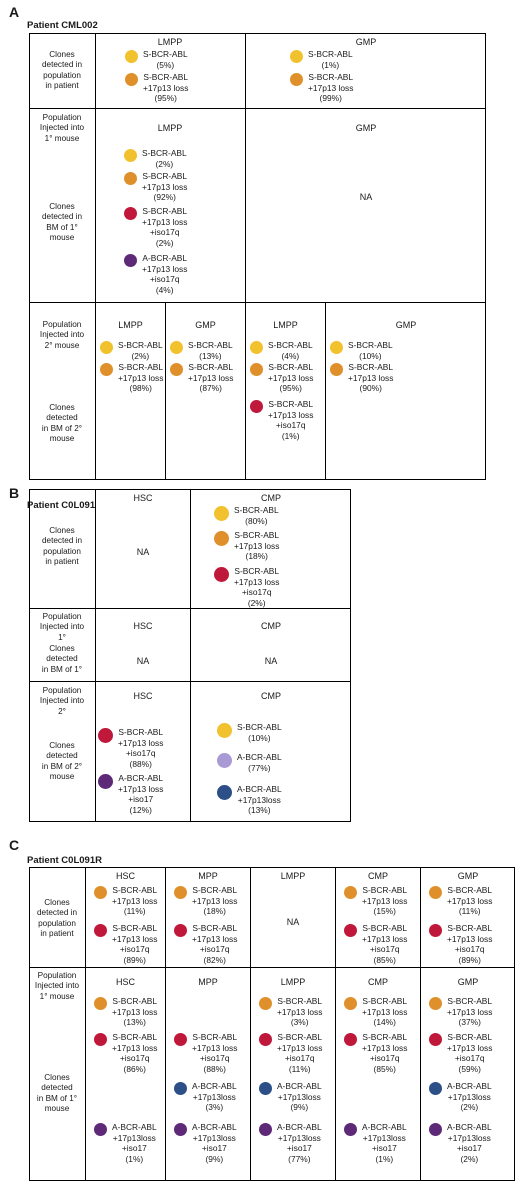 The width and height of the screenshot is (520, 1189). I want to click on clone-label: S-BCR-ABL +17p13 loss +iso17q (11%), so click(300, 1053).